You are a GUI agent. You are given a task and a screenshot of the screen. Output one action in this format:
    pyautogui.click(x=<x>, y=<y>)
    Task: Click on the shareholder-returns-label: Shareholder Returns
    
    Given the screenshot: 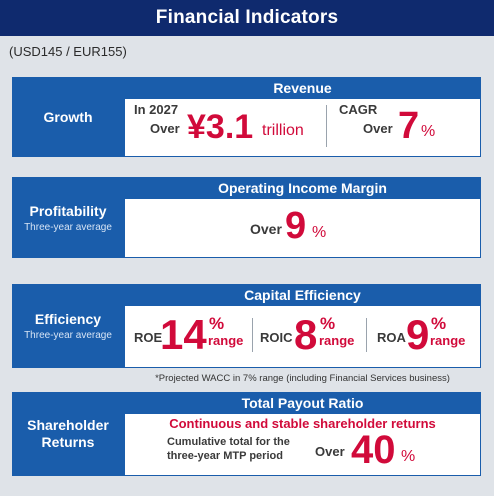 What is the action you would take?
    pyautogui.click(x=68, y=434)
    